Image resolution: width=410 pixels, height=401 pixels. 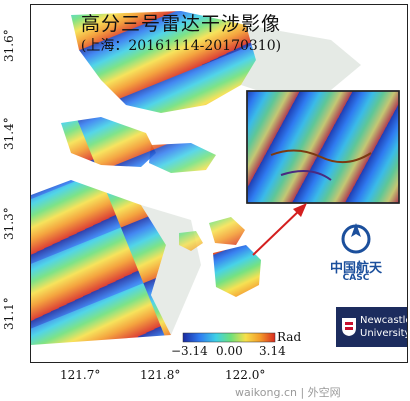 What do you see at coordinates (384, 320) in the screenshot?
I see `newcastle-line1: Newcastle` at bounding box center [384, 320].